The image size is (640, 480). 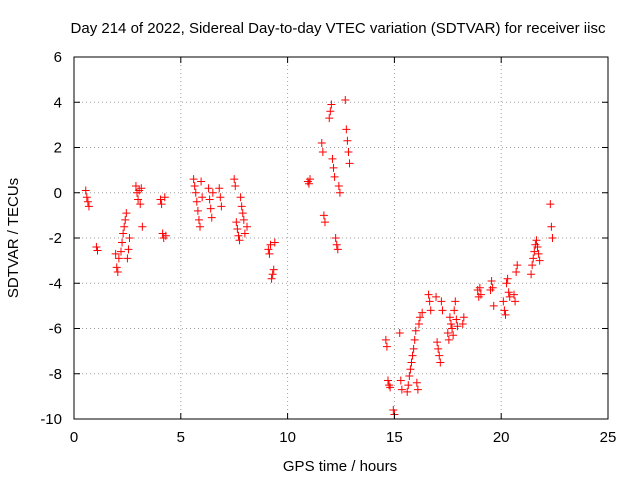 I want to click on x-tick-label: 15, so click(x=394, y=437).